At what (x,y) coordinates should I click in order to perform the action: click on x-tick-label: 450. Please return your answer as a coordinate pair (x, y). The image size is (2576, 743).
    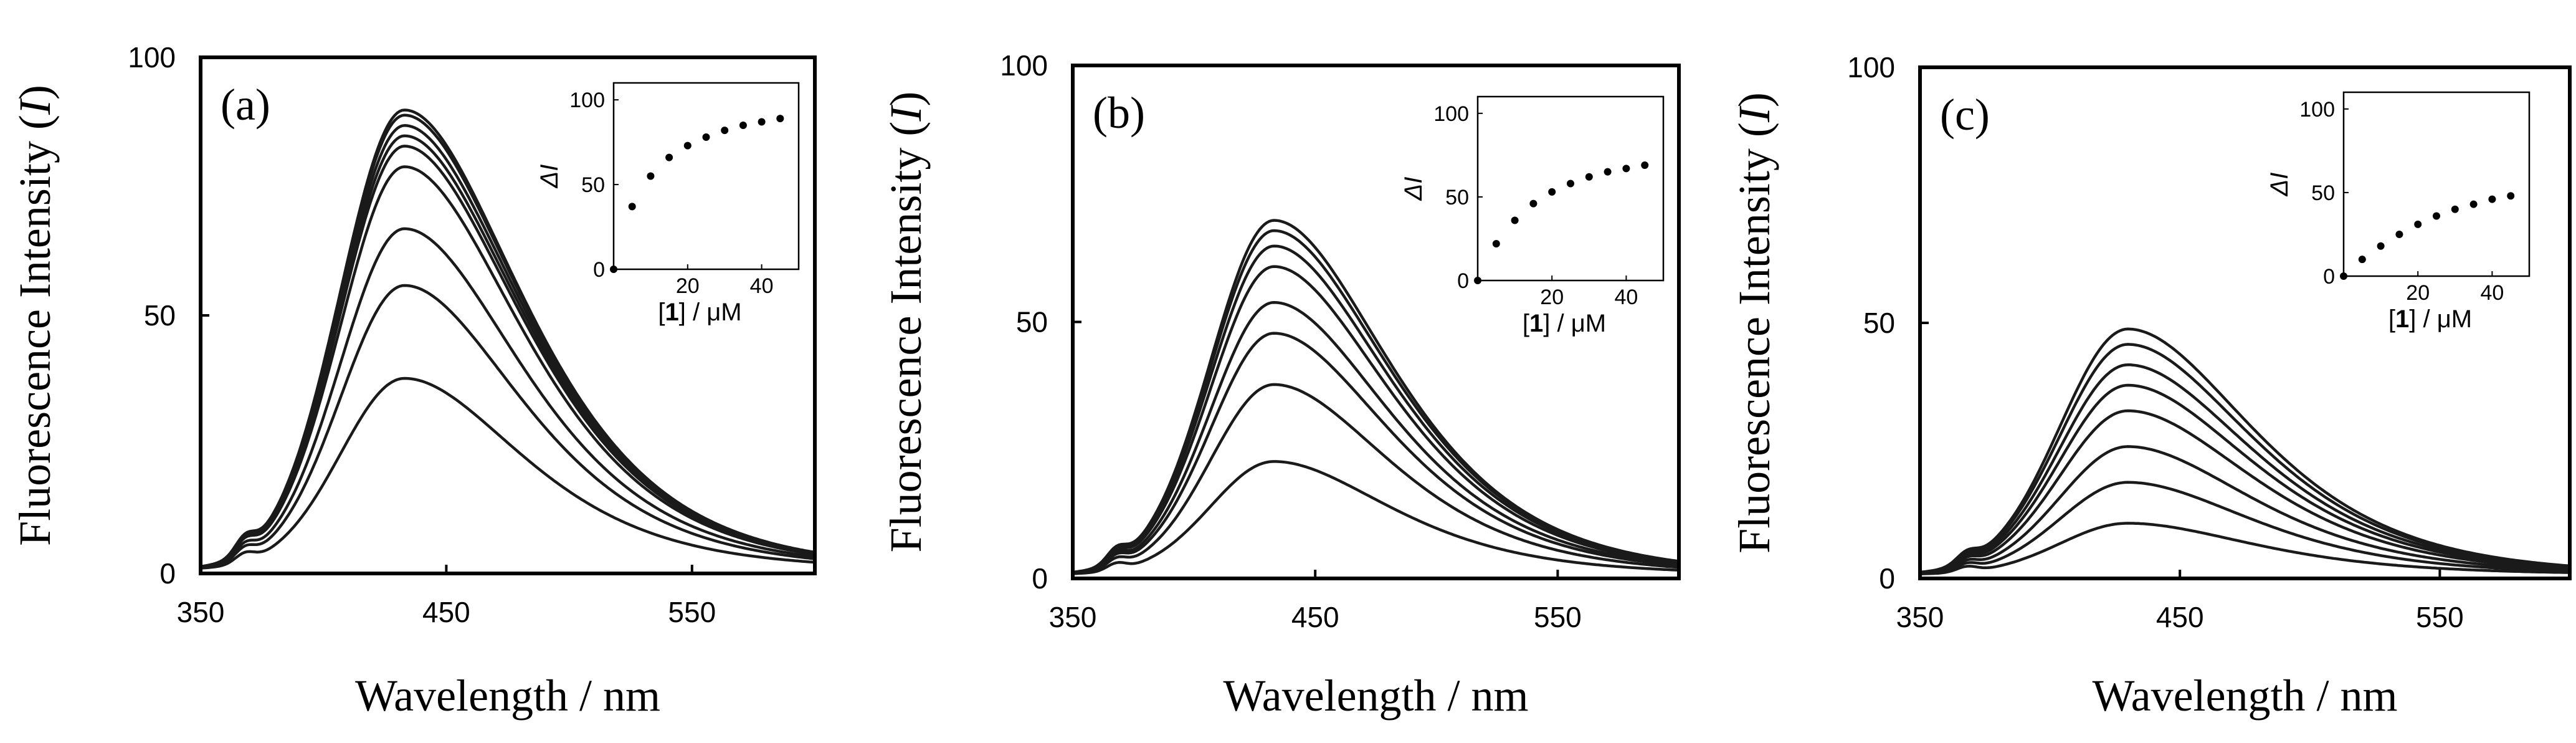
    Looking at the image, I should click on (1315, 617).